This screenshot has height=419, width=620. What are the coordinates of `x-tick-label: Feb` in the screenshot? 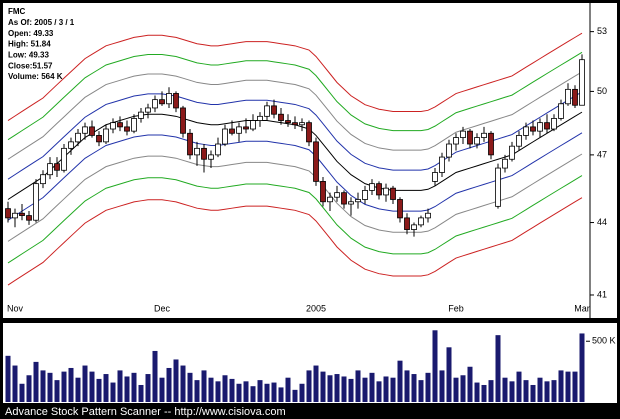 It's located at (456, 308).